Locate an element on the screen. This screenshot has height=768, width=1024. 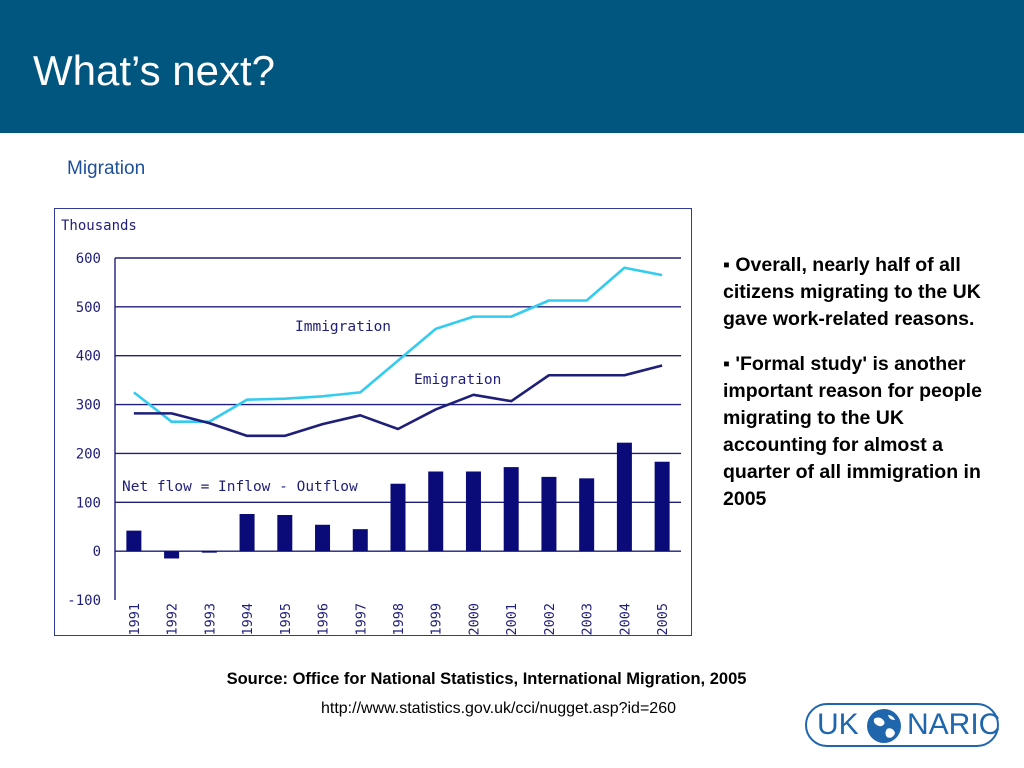
series-label: Emigration is located at coordinates (457, 380).